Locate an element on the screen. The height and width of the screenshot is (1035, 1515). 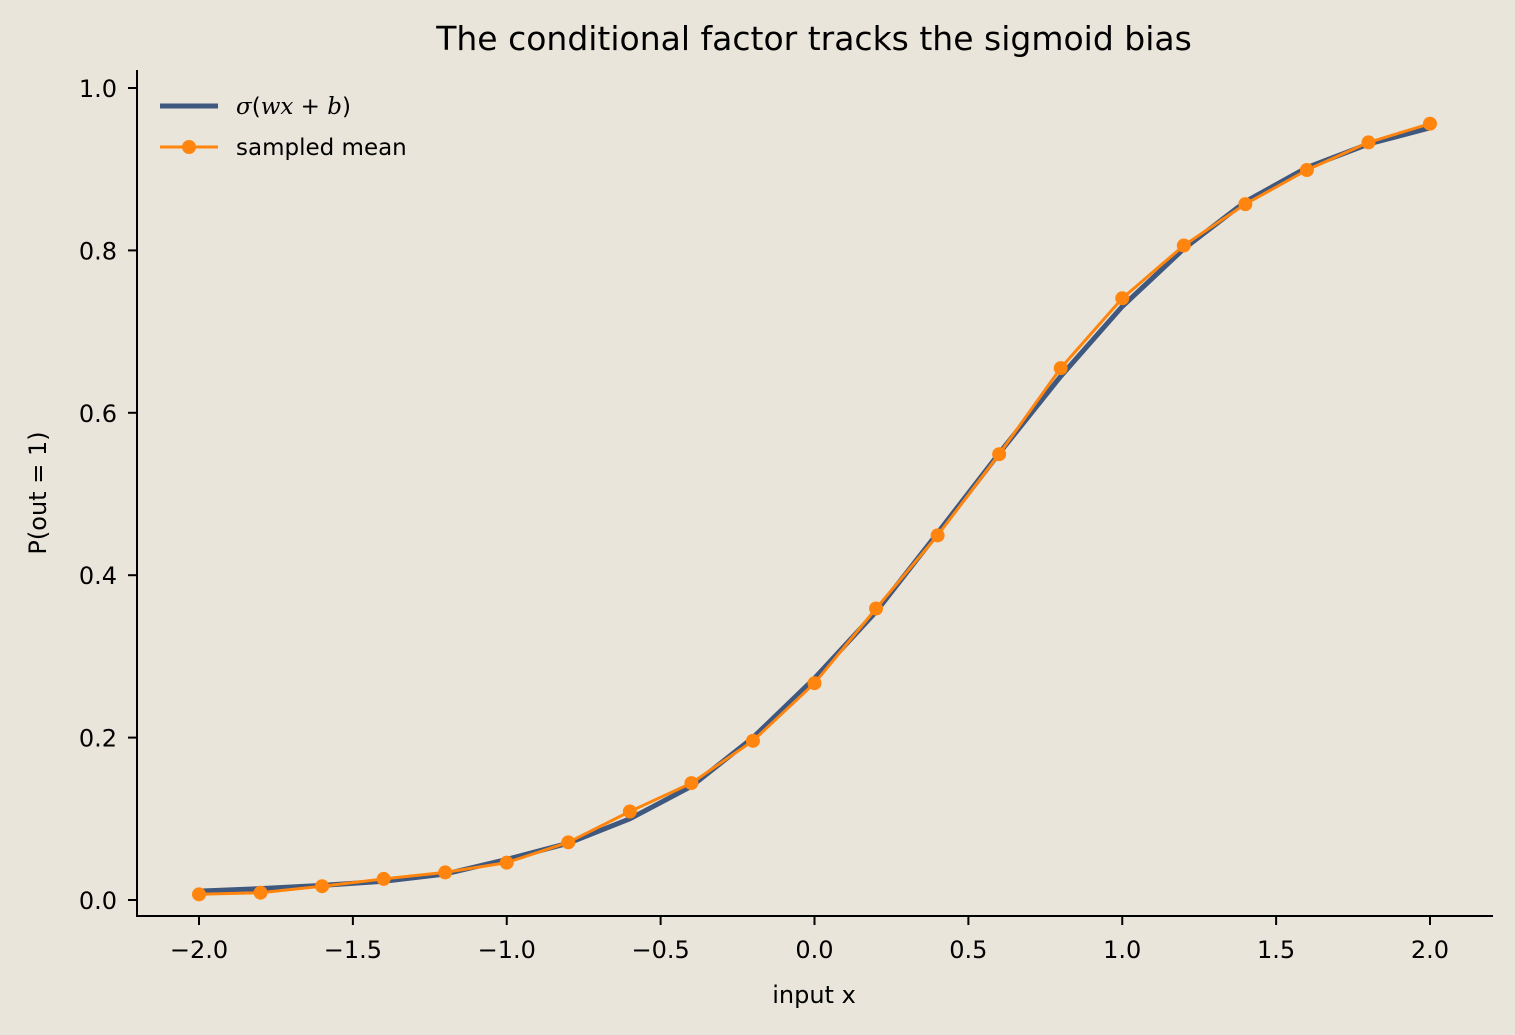
y-tick-label: 0.4 is located at coordinates (98, 576).